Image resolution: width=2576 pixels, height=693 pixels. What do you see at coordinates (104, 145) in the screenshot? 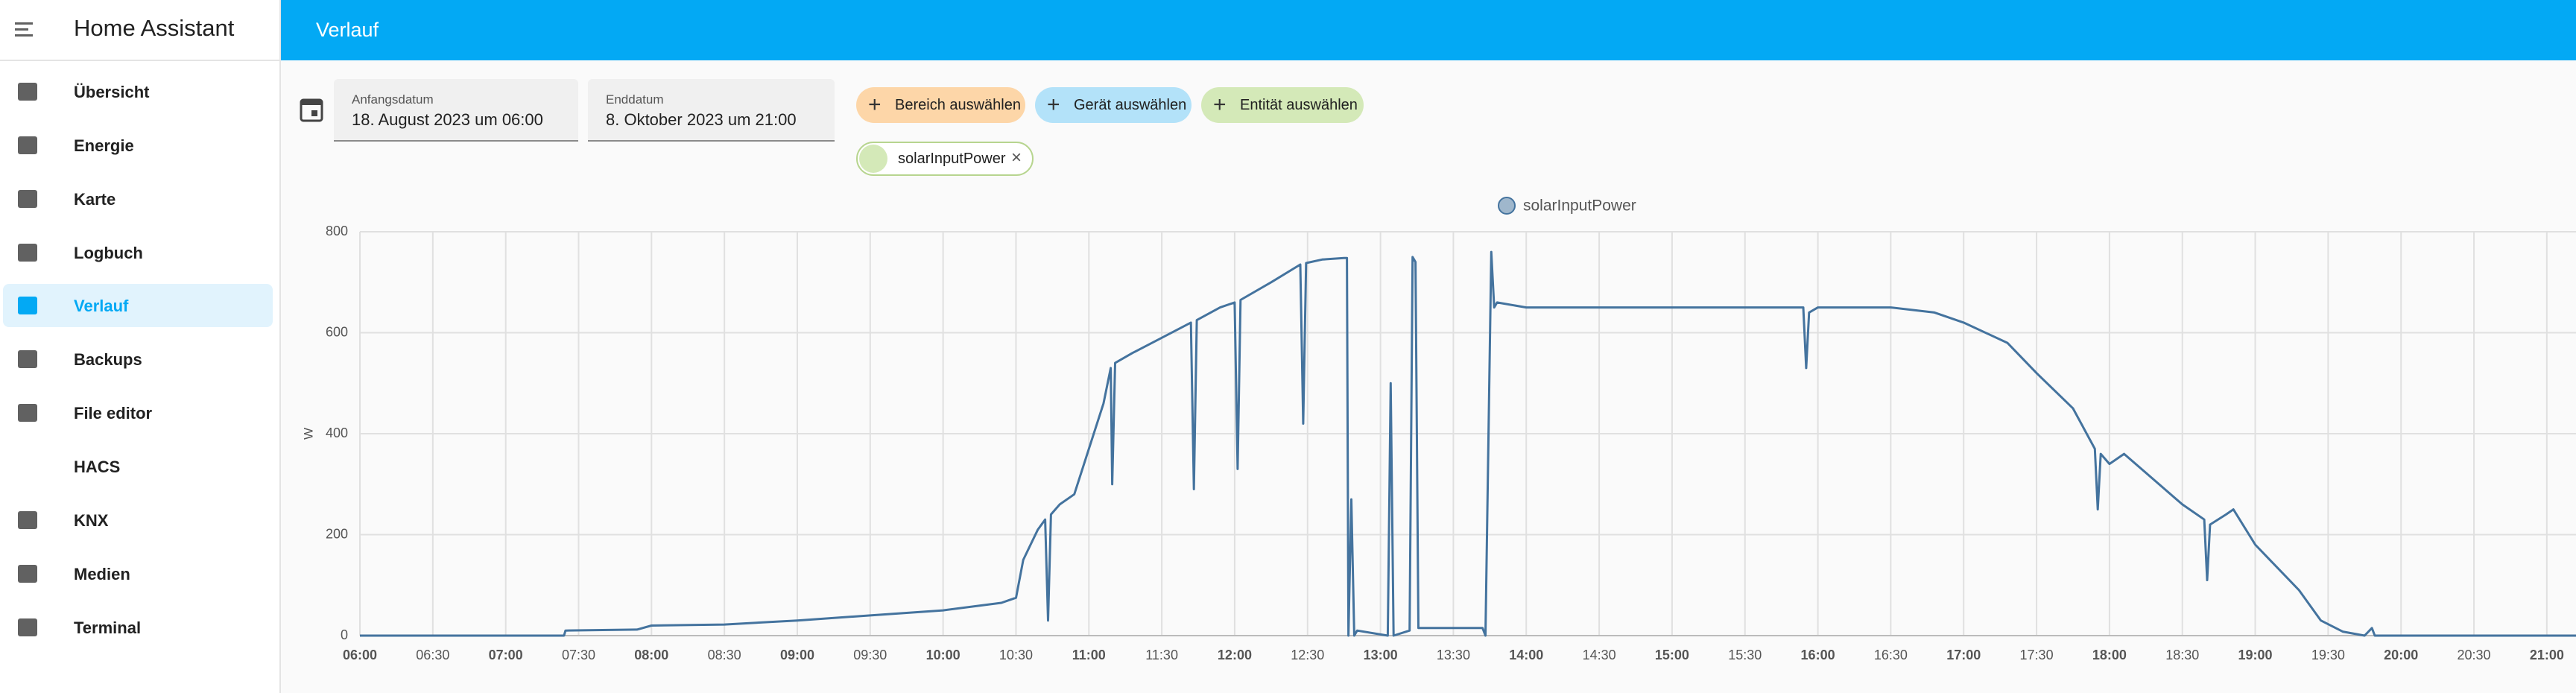
I see `nav-label: Energie` at bounding box center [104, 145].